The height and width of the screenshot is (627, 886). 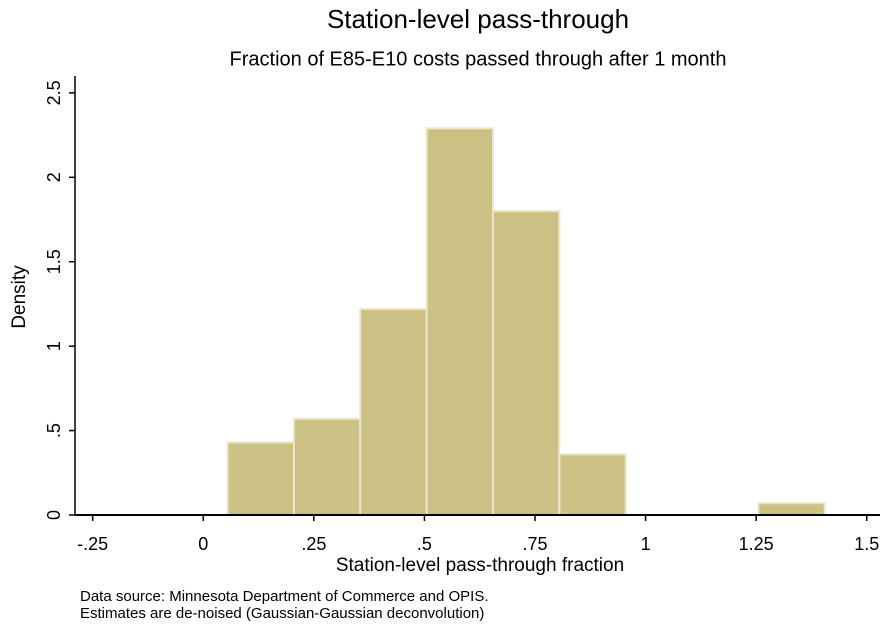 What do you see at coordinates (19, 297) in the screenshot?
I see `y-axis-title: Density` at bounding box center [19, 297].